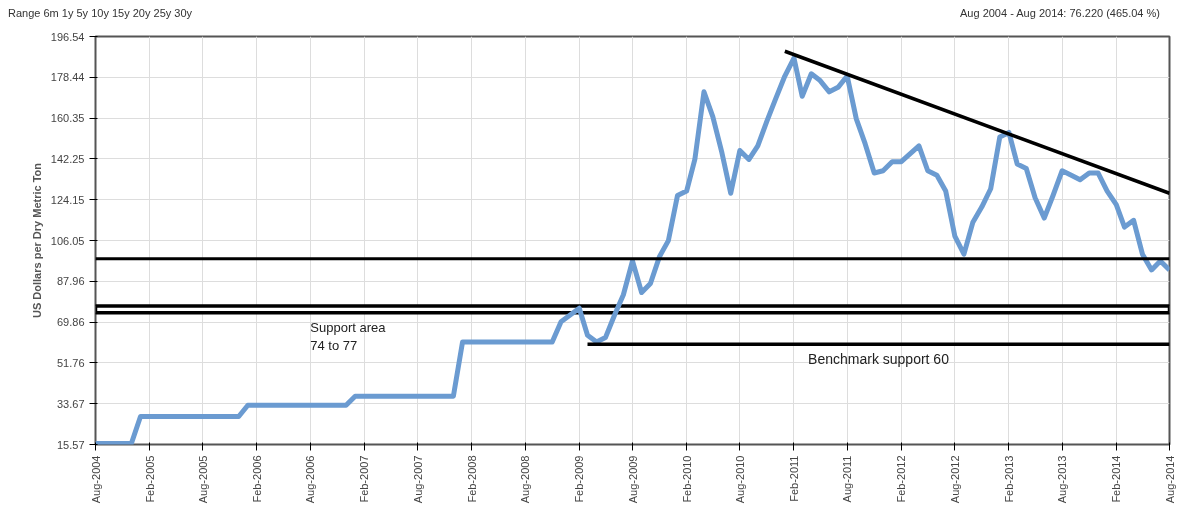 The image size is (1181, 523). What do you see at coordinates (67, 118) in the screenshot?
I see `y-tick-label: 160.35` at bounding box center [67, 118].